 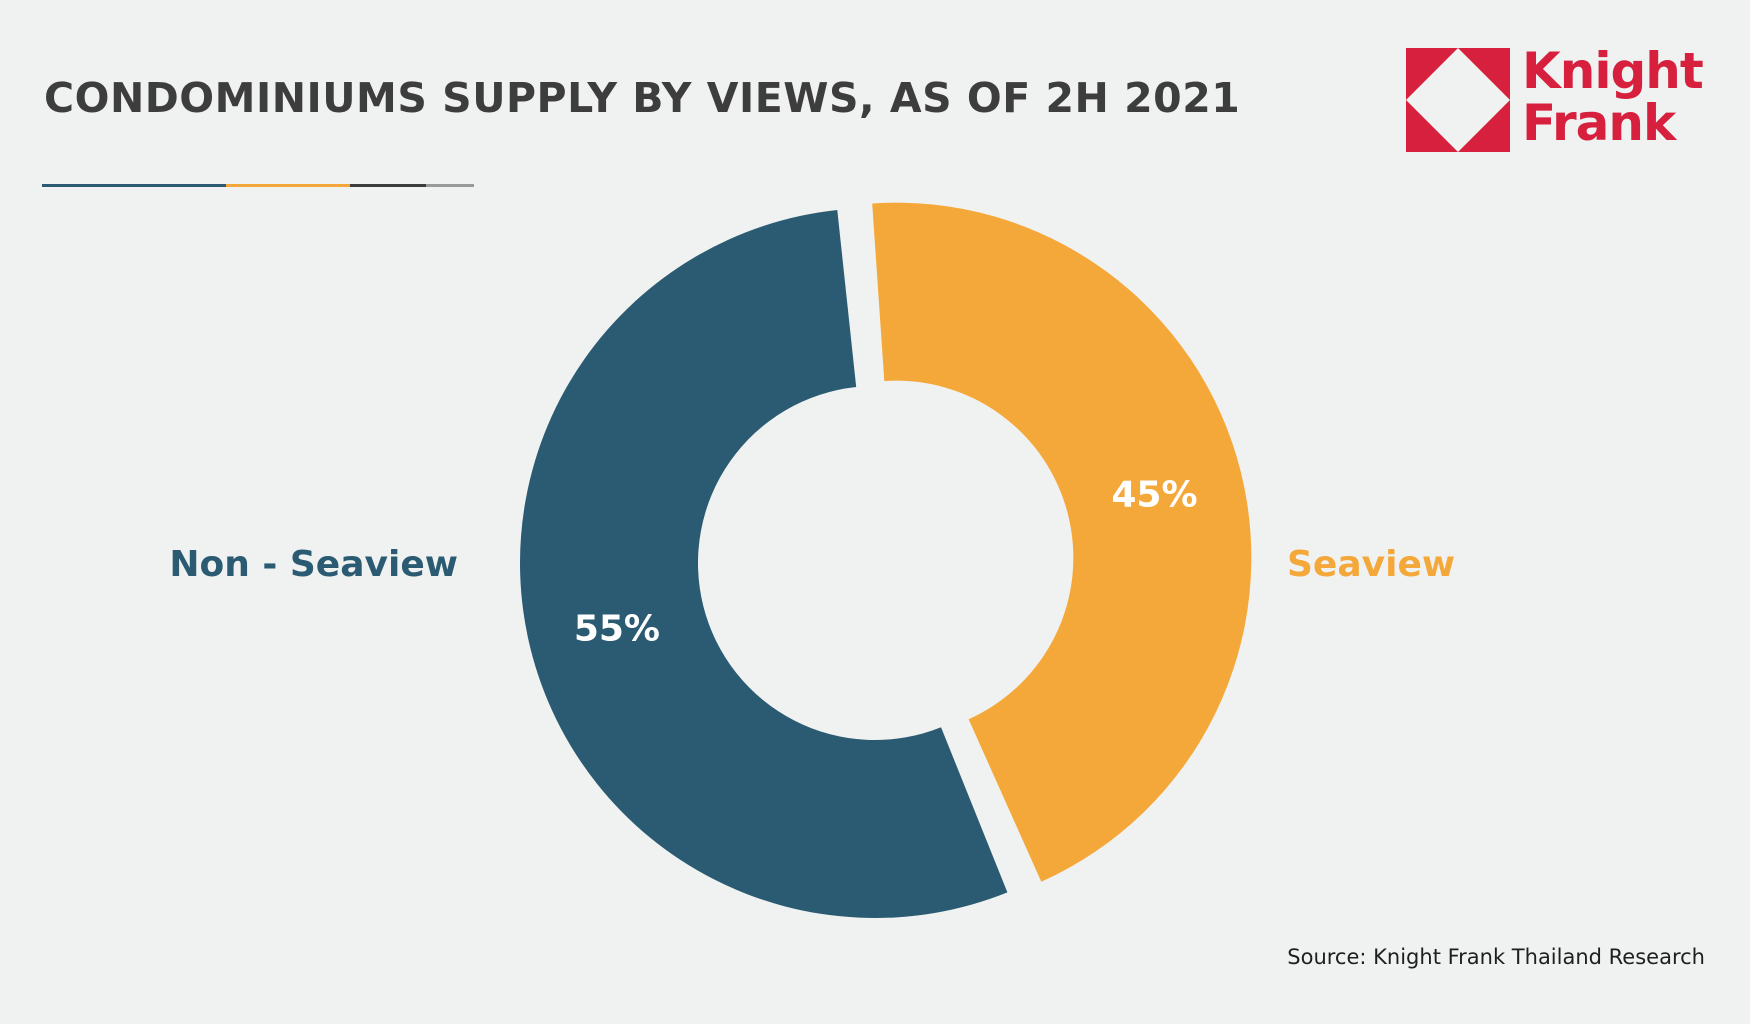 I want to click on slice-seaview, so click(x=1062, y=542).